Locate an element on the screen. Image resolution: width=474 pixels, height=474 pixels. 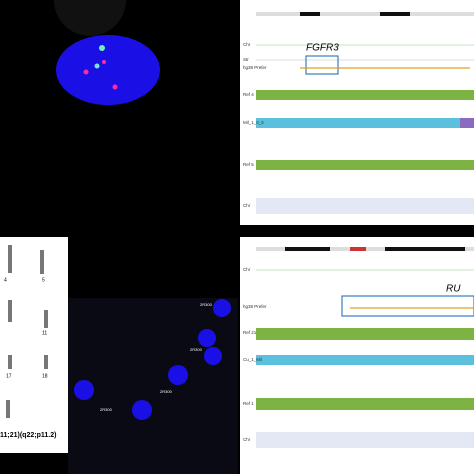
track-label: Ref 5 is located at coordinates (248, 164).